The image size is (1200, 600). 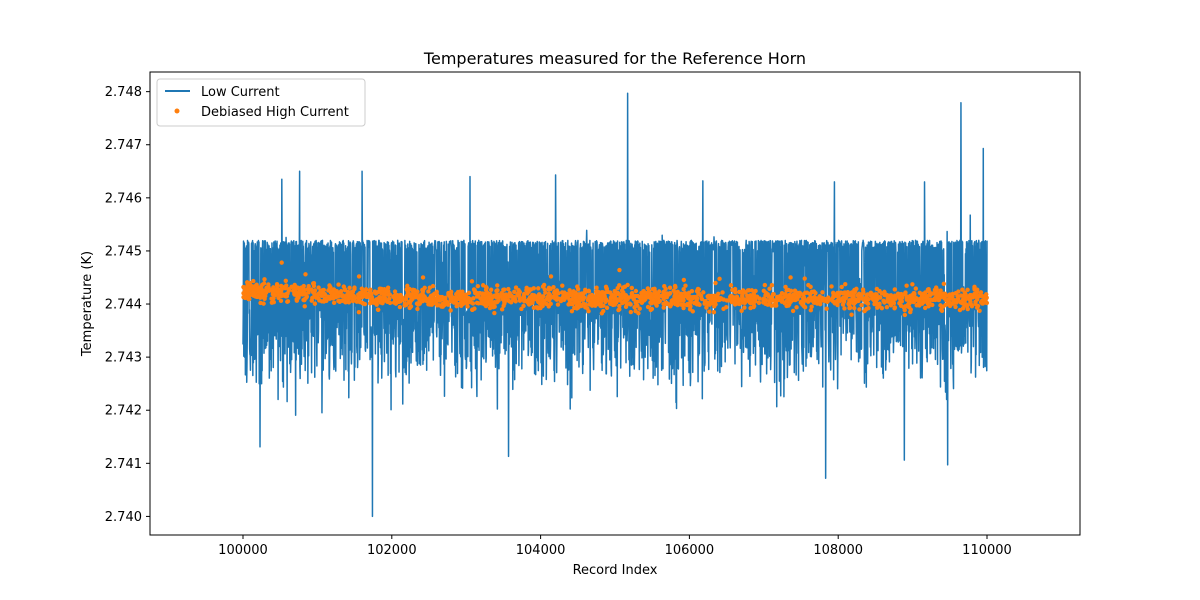 What do you see at coordinates (615, 546) in the screenshot?
I see `x-axis: 100000 102000 104000 106000 108000 110000` at bounding box center [615, 546].